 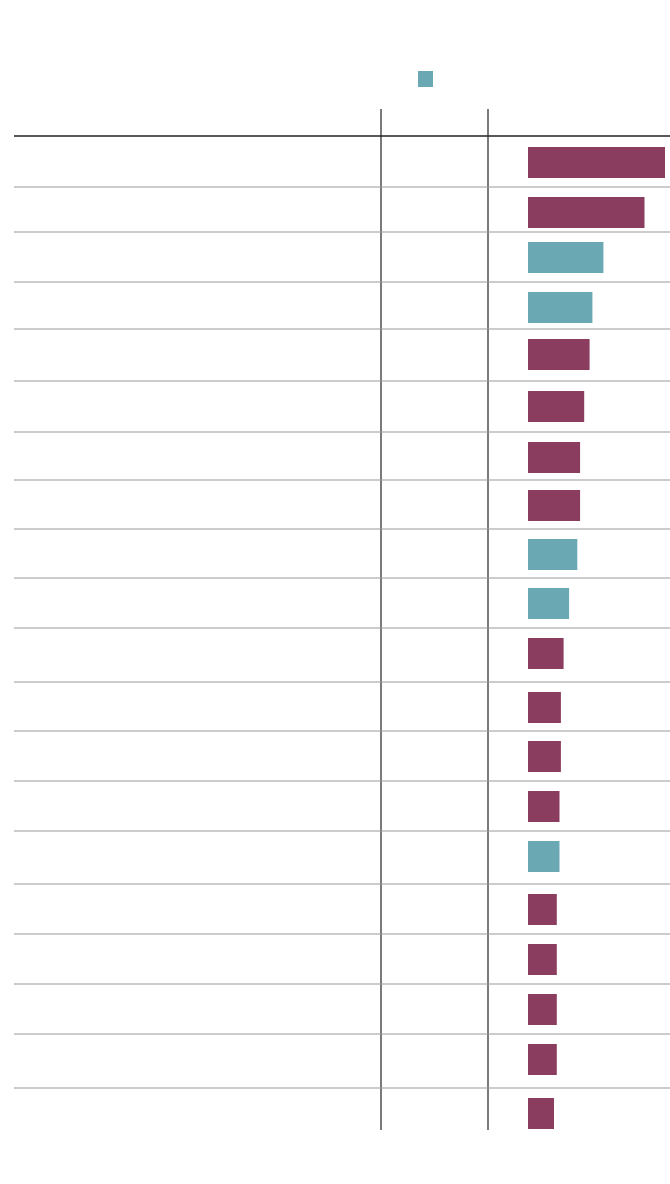 I want to click on legend-swatch, so click(x=425, y=79).